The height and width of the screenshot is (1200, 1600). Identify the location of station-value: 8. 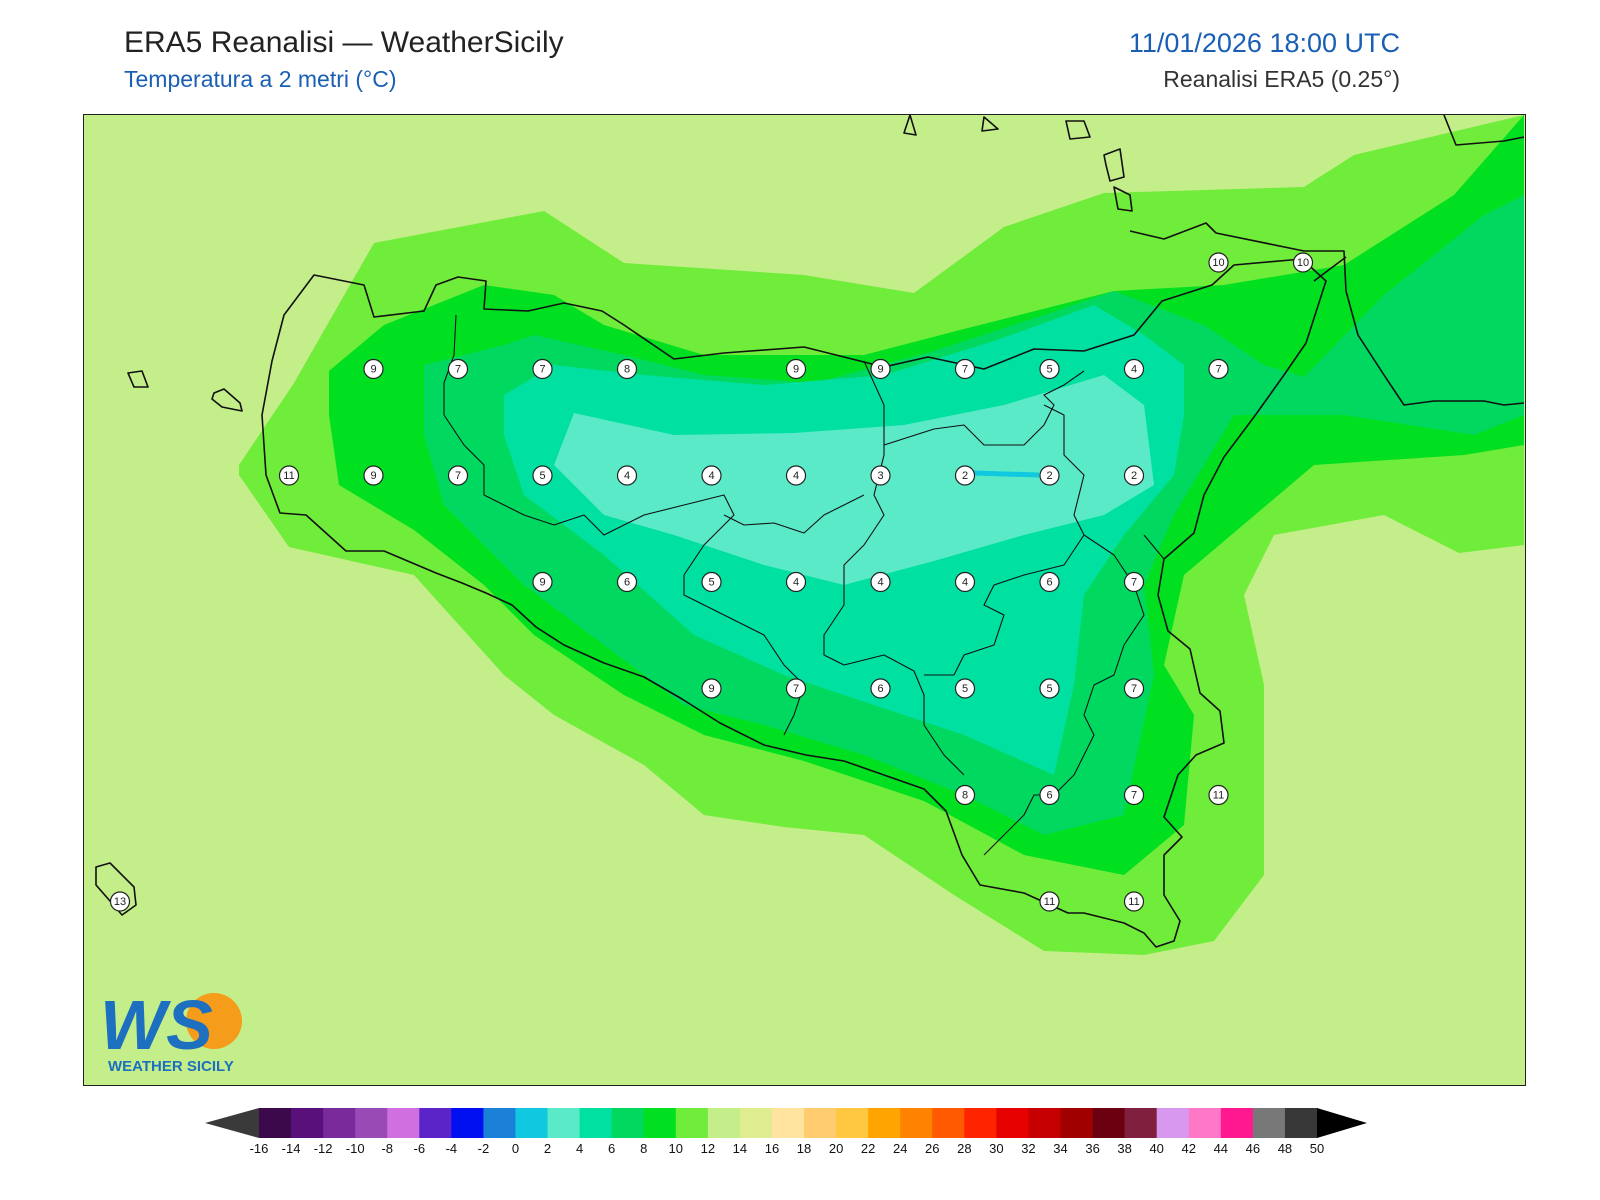
(627, 370).